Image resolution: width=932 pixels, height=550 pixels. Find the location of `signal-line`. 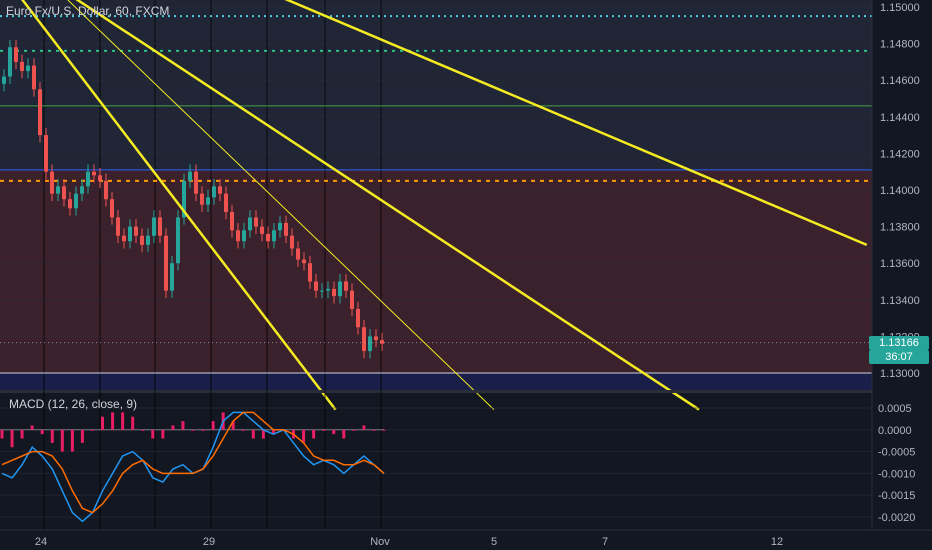

signal-line is located at coordinates (193, 462).